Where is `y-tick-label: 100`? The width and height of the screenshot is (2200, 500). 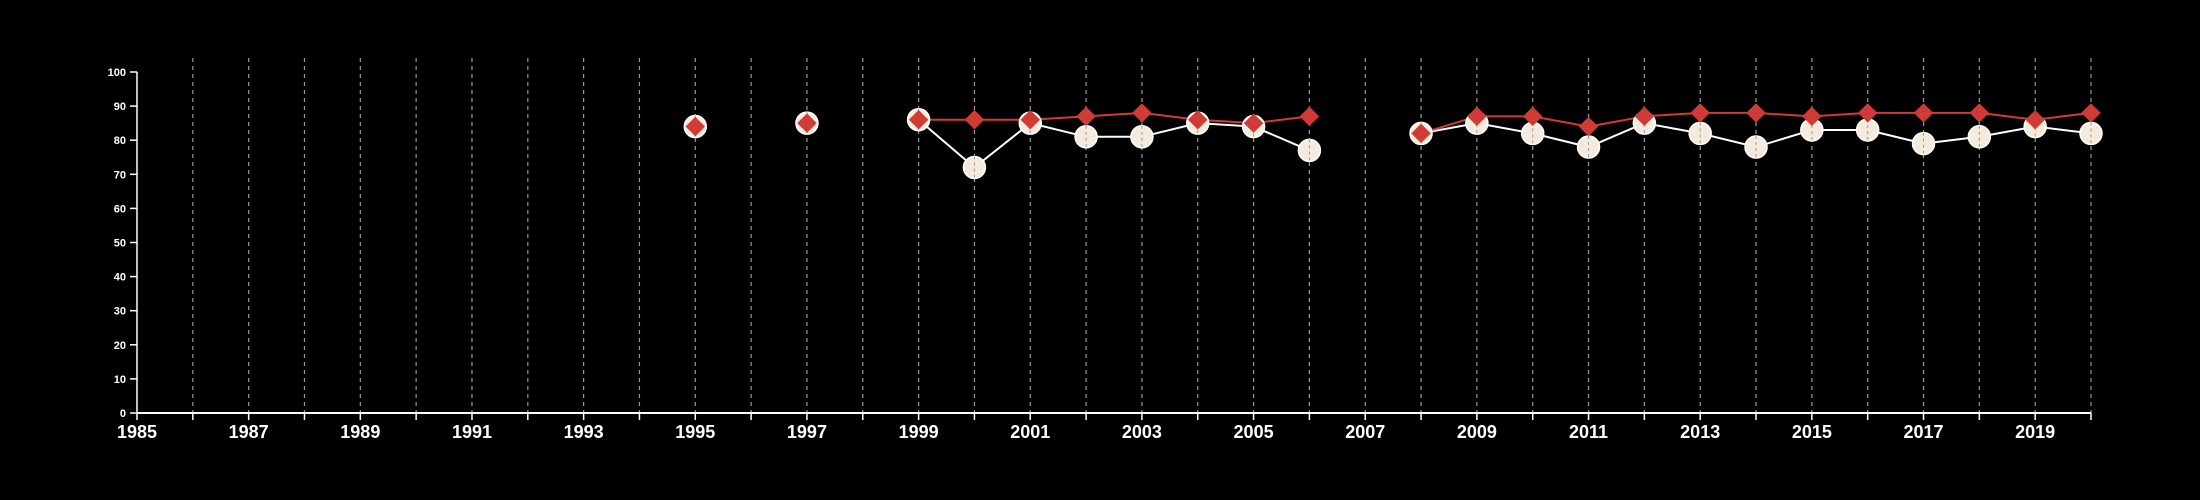
y-tick-label: 100 is located at coordinates (117, 73).